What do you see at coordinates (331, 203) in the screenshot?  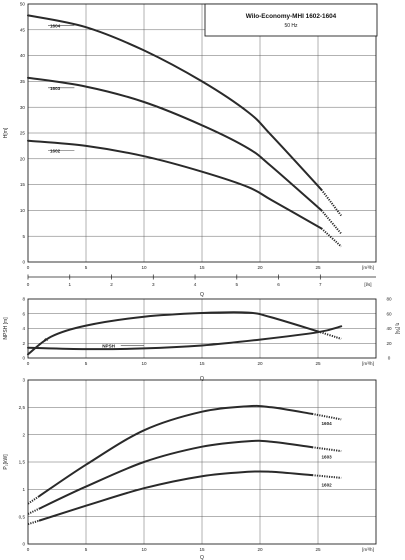 I see `head-1604-extension` at bounding box center [331, 203].